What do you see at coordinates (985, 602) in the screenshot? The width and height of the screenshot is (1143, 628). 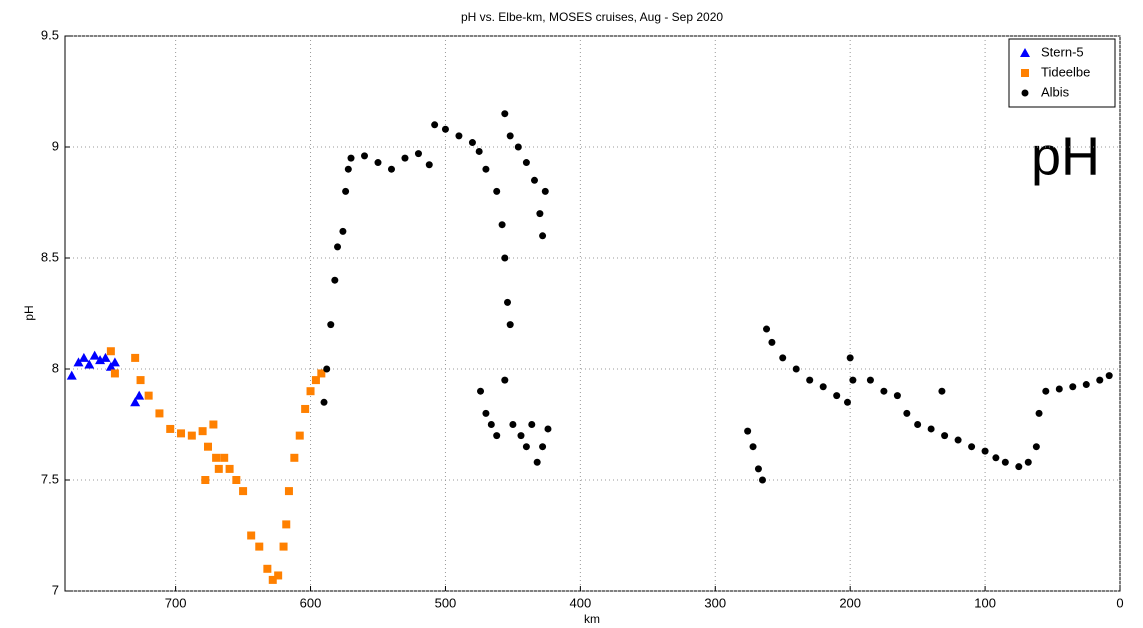 I see `x-tick-label: 100` at bounding box center [985, 602].